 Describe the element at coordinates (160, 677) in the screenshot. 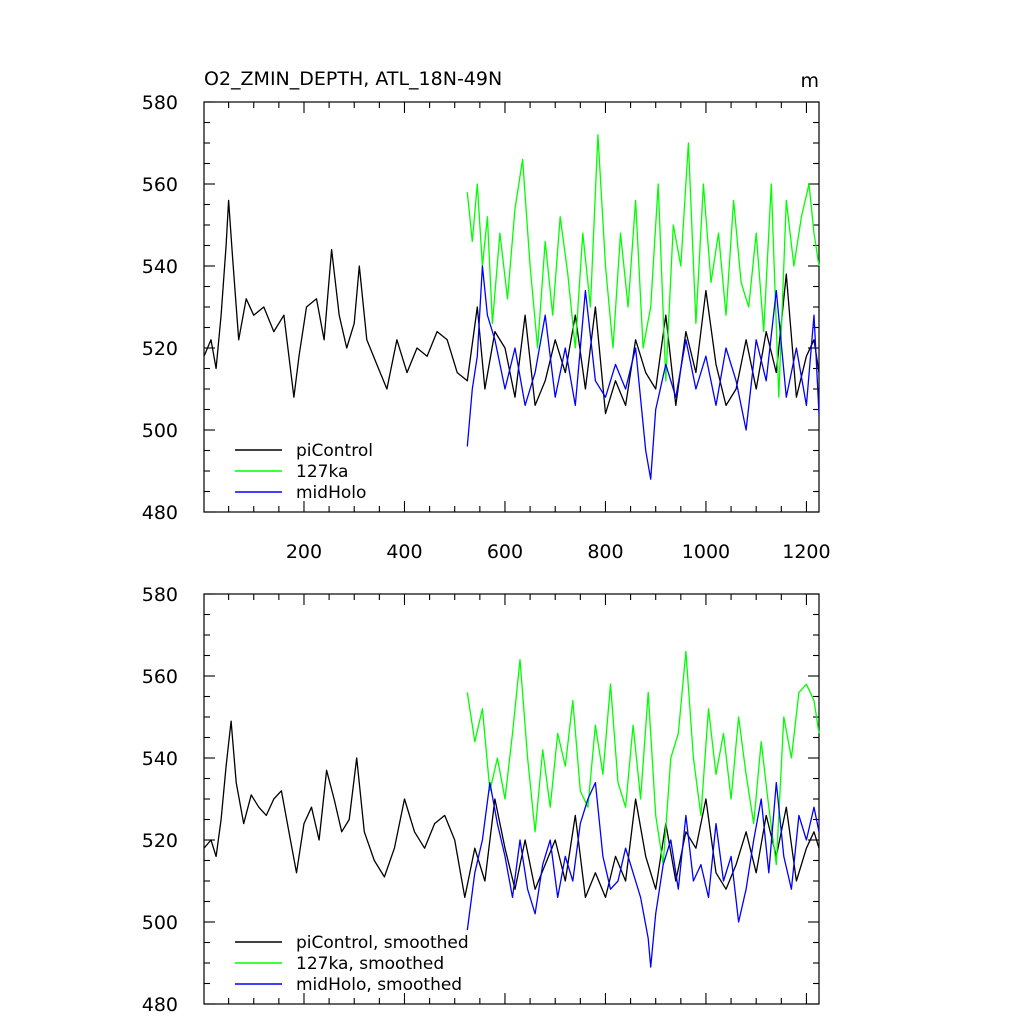

I see `bottom-y-tick-label: 560` at that location.